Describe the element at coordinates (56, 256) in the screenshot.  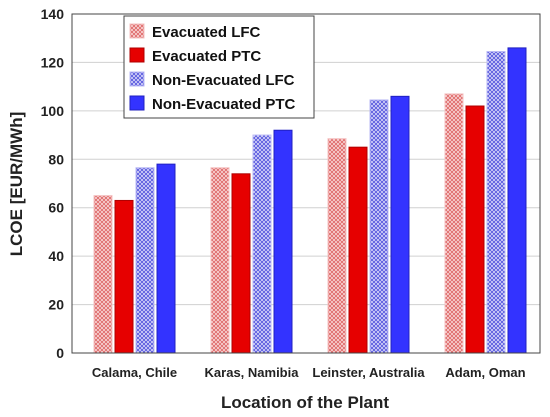
I see `y-tick-label: 40` at that location.